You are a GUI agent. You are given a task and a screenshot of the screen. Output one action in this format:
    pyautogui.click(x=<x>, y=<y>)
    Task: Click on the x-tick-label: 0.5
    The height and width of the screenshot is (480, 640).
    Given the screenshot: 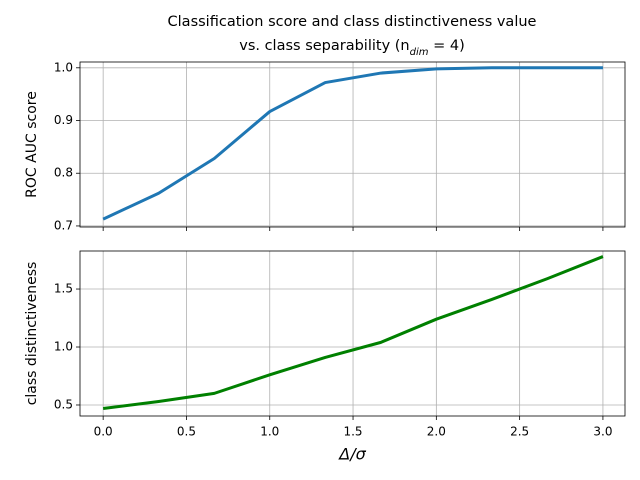 What is the action you would take?
    pyautogui.click(x=186, y=432)
    